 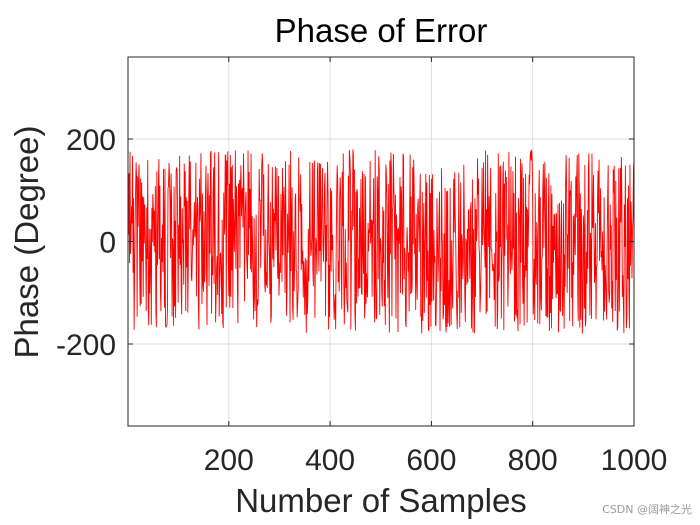 I want to click on watermark: CSDN @阔神之光, so click(x=647, y=509).